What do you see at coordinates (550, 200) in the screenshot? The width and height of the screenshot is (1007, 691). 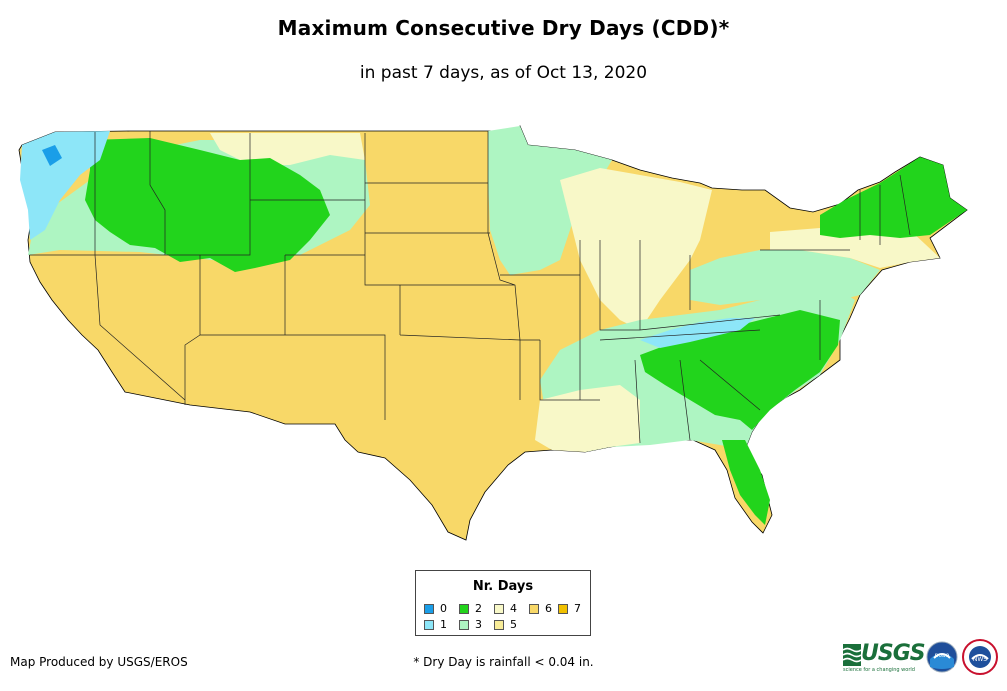 I see `area-3-days-upper-midwest` at bounding box center [550, 200].